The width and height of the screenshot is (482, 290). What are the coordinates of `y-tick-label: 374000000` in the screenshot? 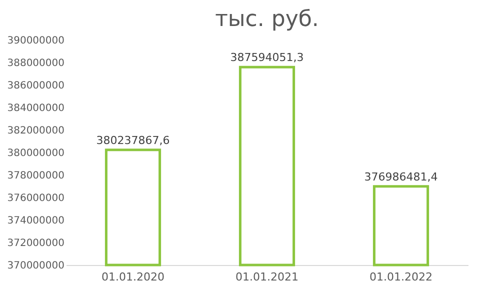 It's located at (35, 221).